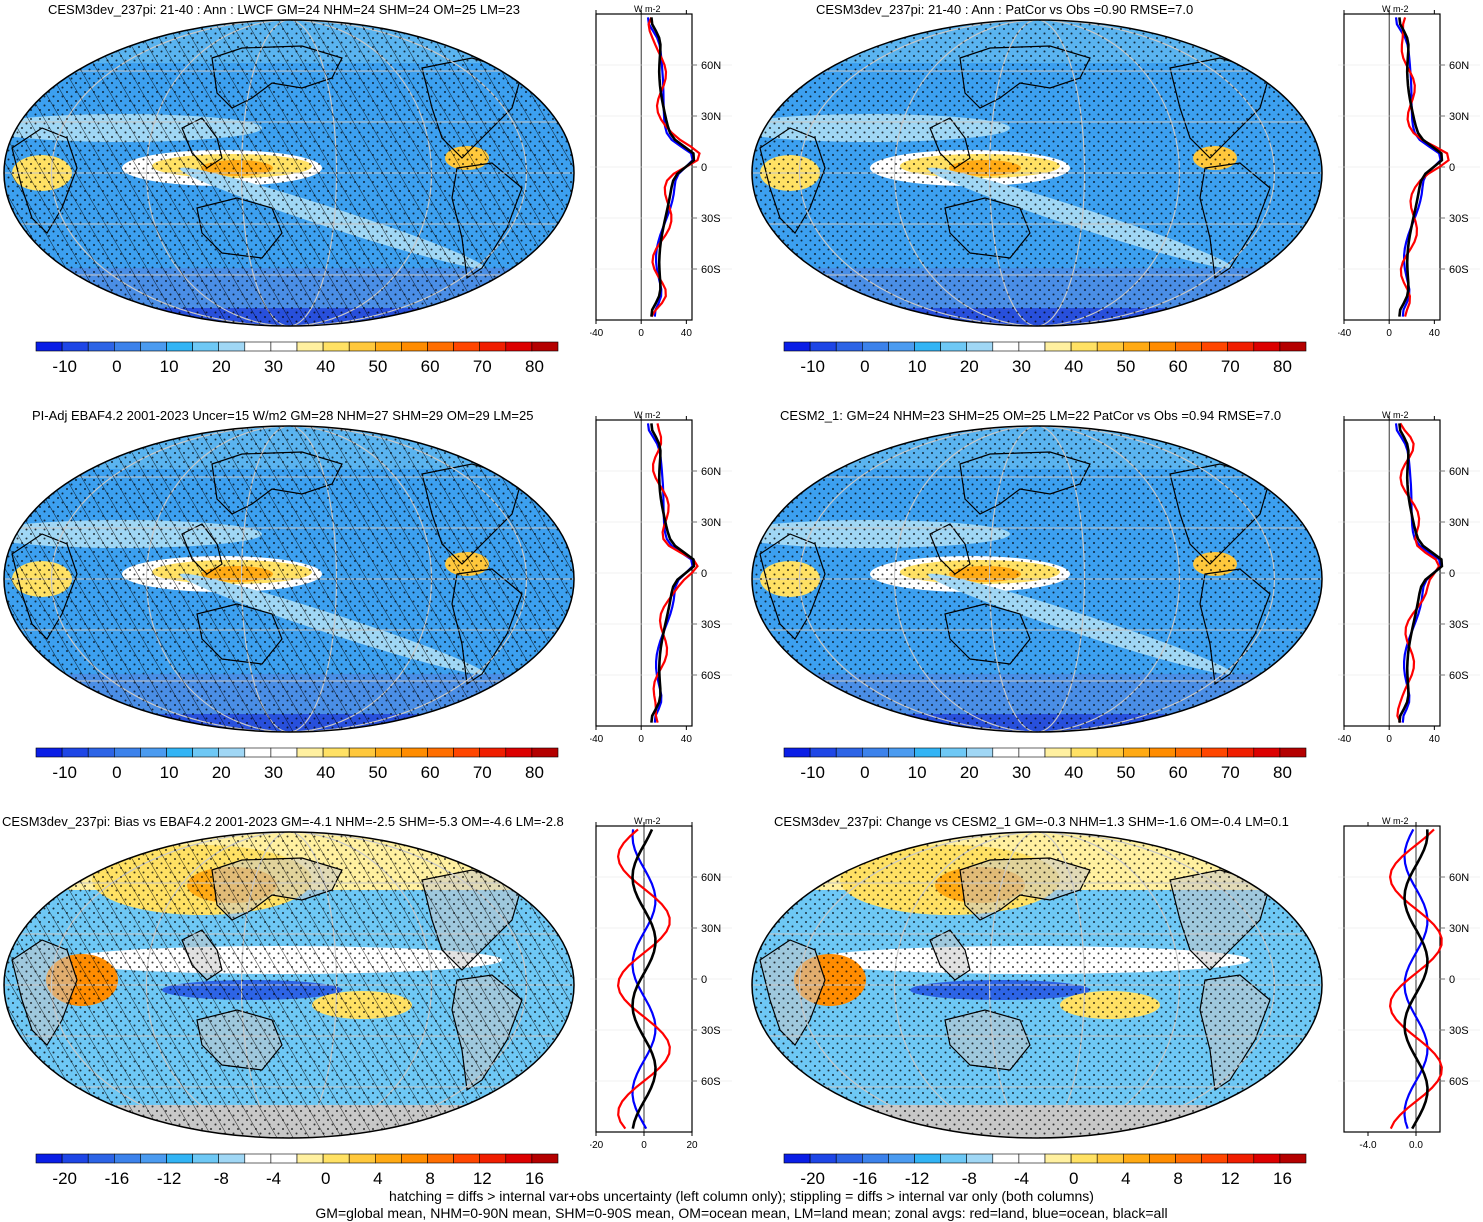  I want to click on colorbar-label: -4, so click(273, 1178).